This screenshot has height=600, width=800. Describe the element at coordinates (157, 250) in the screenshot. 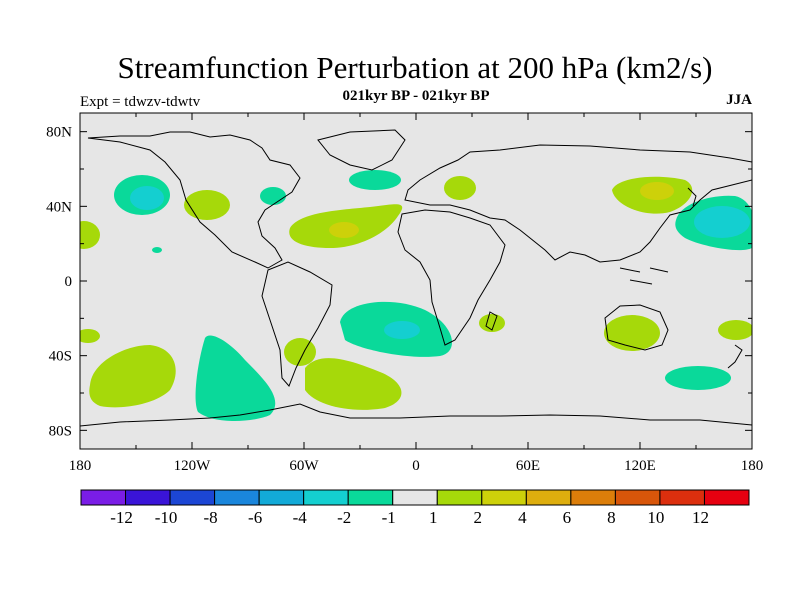

I see `contour-small-neg` at that location.